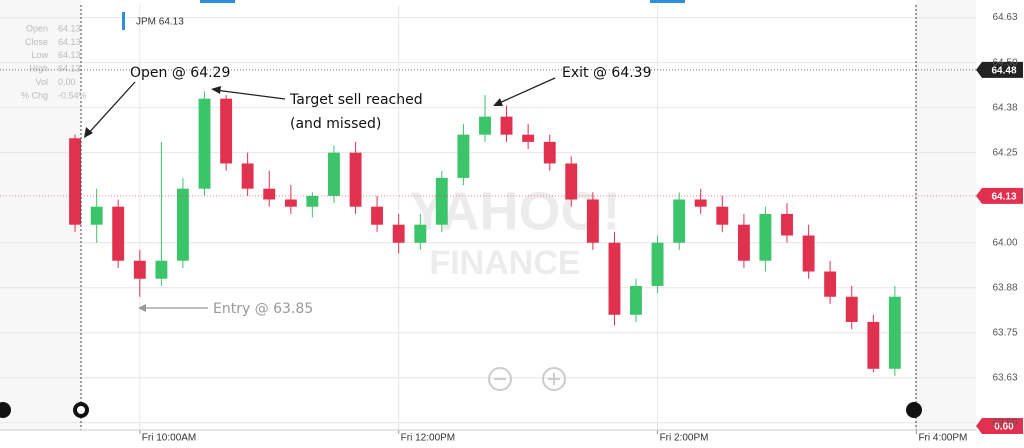  Describe the element at coordinates (34, 95) in the screenshot. I see `info-label: % Chg` at that location.